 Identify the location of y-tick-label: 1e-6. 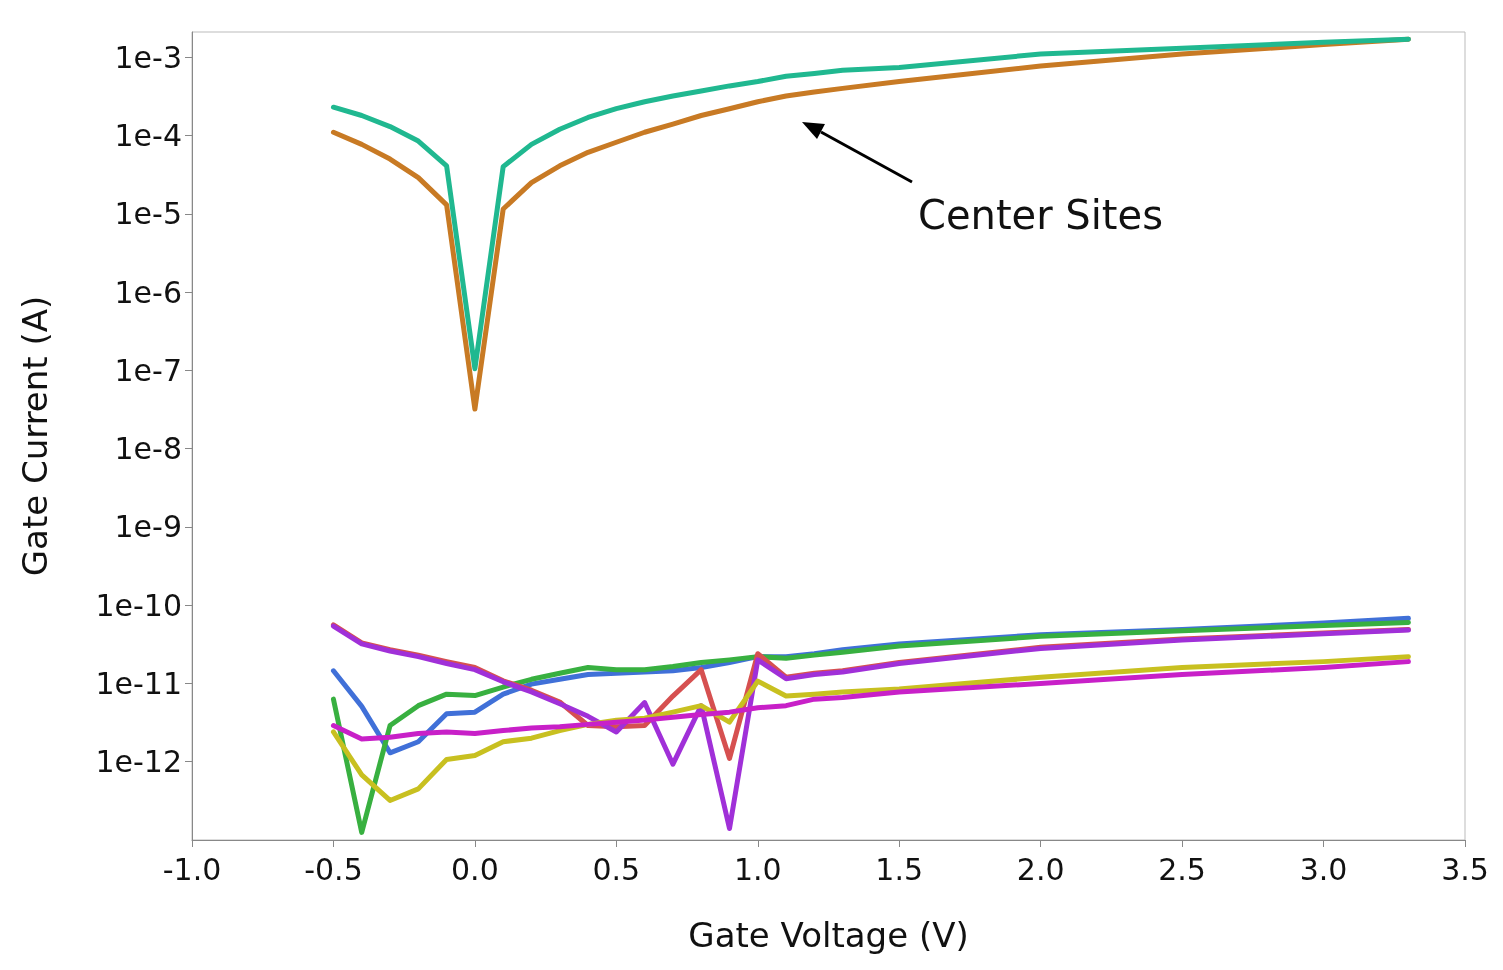
(148, 292).